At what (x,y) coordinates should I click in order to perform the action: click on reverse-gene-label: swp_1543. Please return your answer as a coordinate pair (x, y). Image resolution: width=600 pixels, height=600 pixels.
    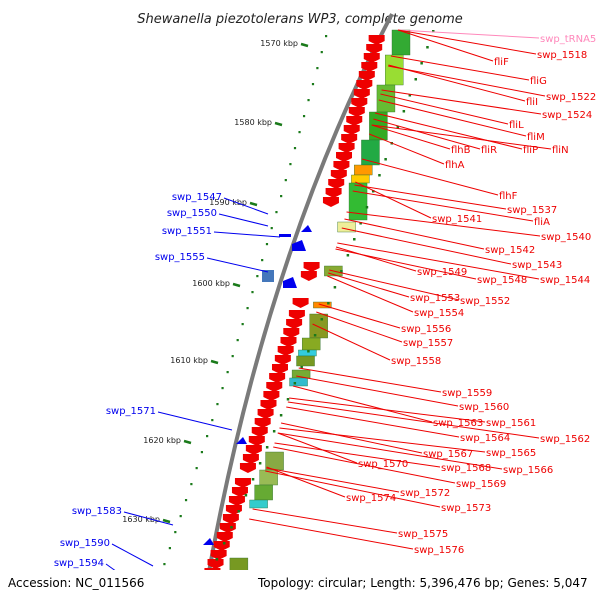
    Looking at the image, I should click on (537, 265).